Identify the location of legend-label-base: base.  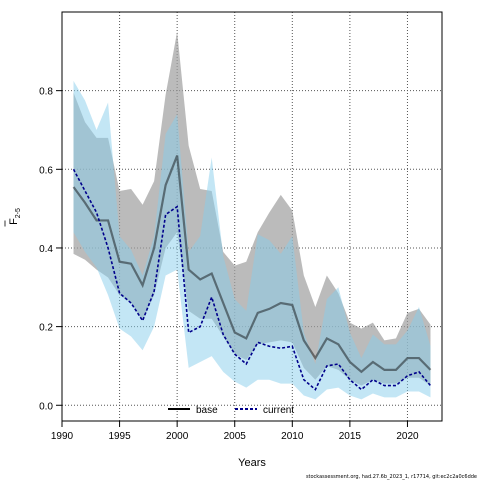
(207, 410).